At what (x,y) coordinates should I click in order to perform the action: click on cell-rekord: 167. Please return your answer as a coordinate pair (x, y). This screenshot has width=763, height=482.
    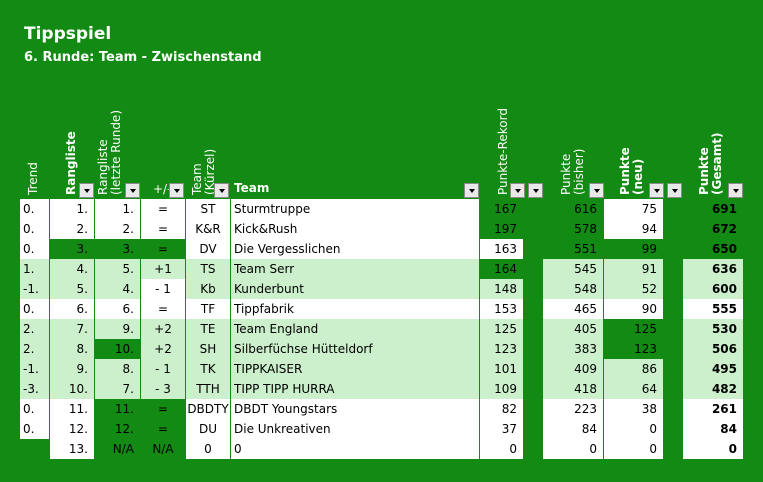
    Looking at the image, I should click on (501, 209).